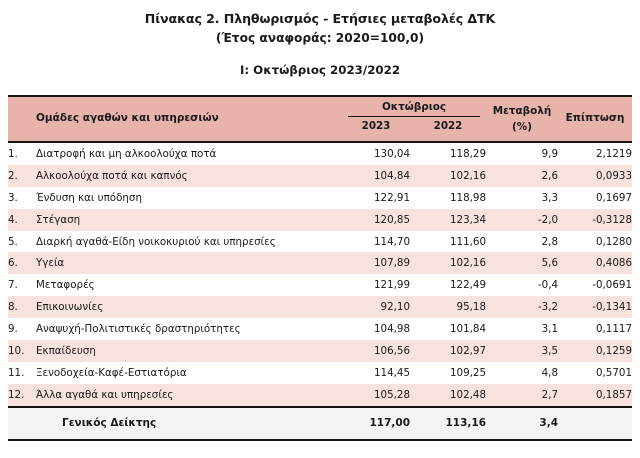 The height and width of the screenshot is (458, 640). I want to click on header-label-change-unit: (%), so click(522, 127).